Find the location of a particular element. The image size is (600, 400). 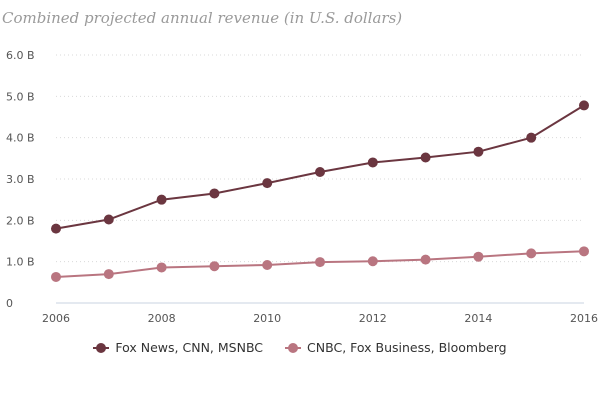

y-tick-label: 1.0 B is located at coordinates (20, 262).